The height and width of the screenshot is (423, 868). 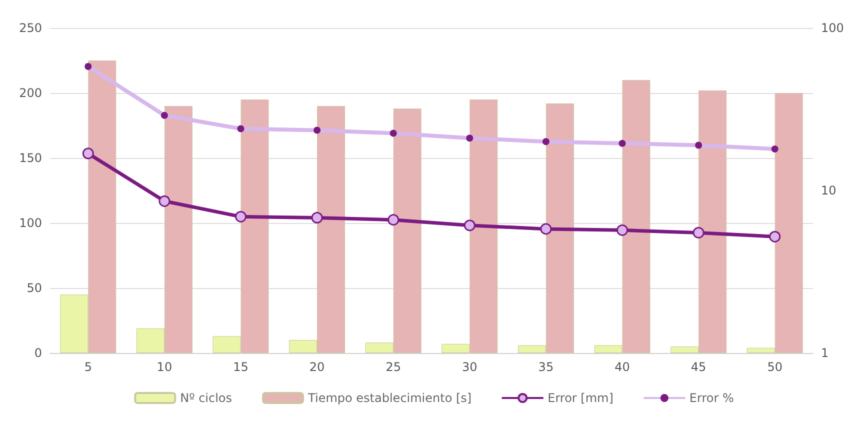 I want to click on x-tick-label: 20, so click(x=317, y=367).